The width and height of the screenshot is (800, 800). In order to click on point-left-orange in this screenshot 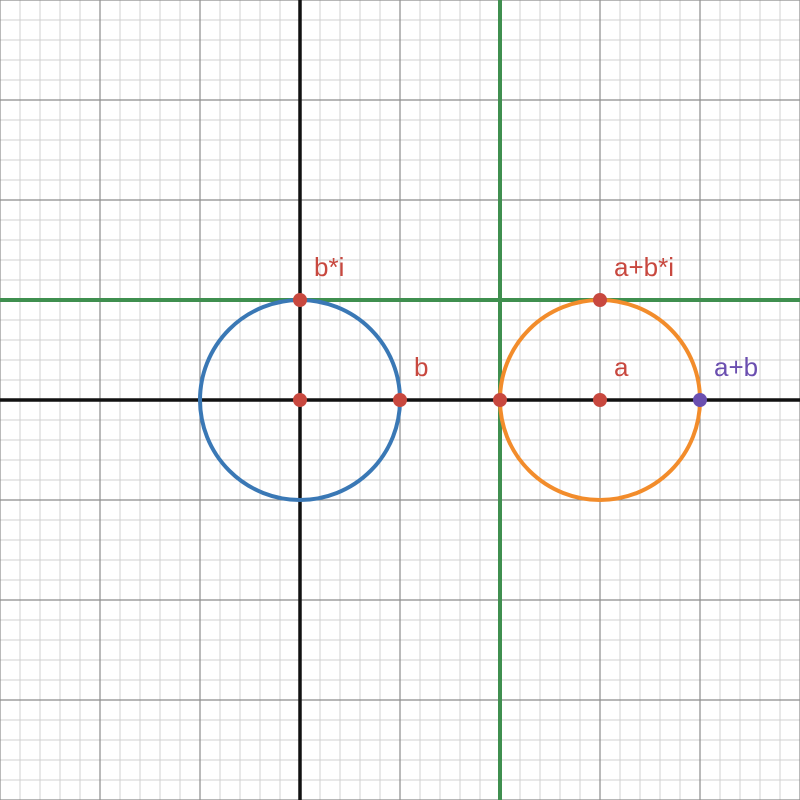, I will do `click(500, 400)`.